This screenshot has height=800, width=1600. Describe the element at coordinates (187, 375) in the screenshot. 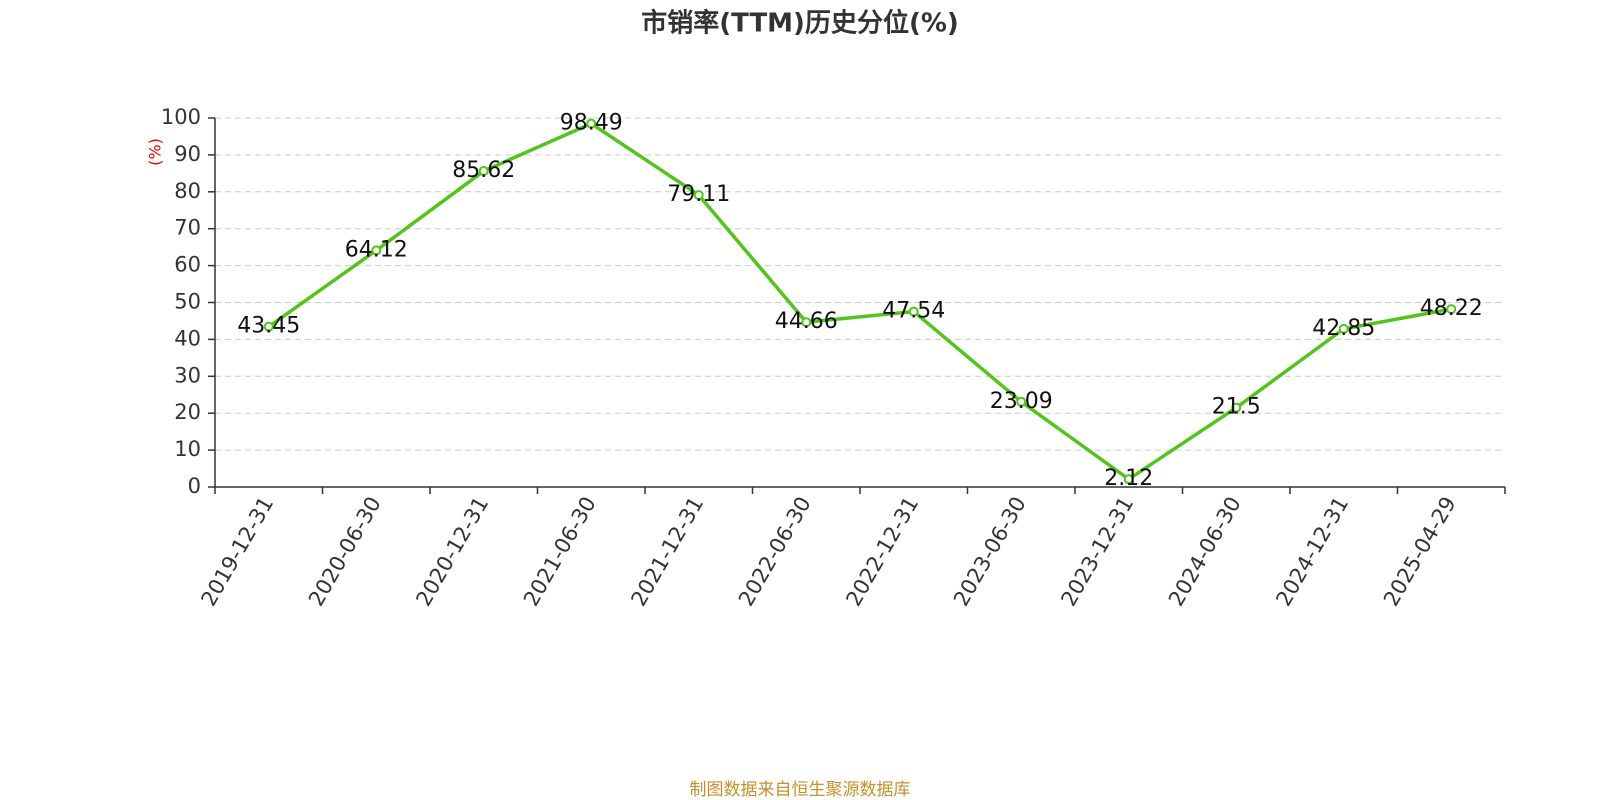

I see `y-tick-label: 30` at that location.